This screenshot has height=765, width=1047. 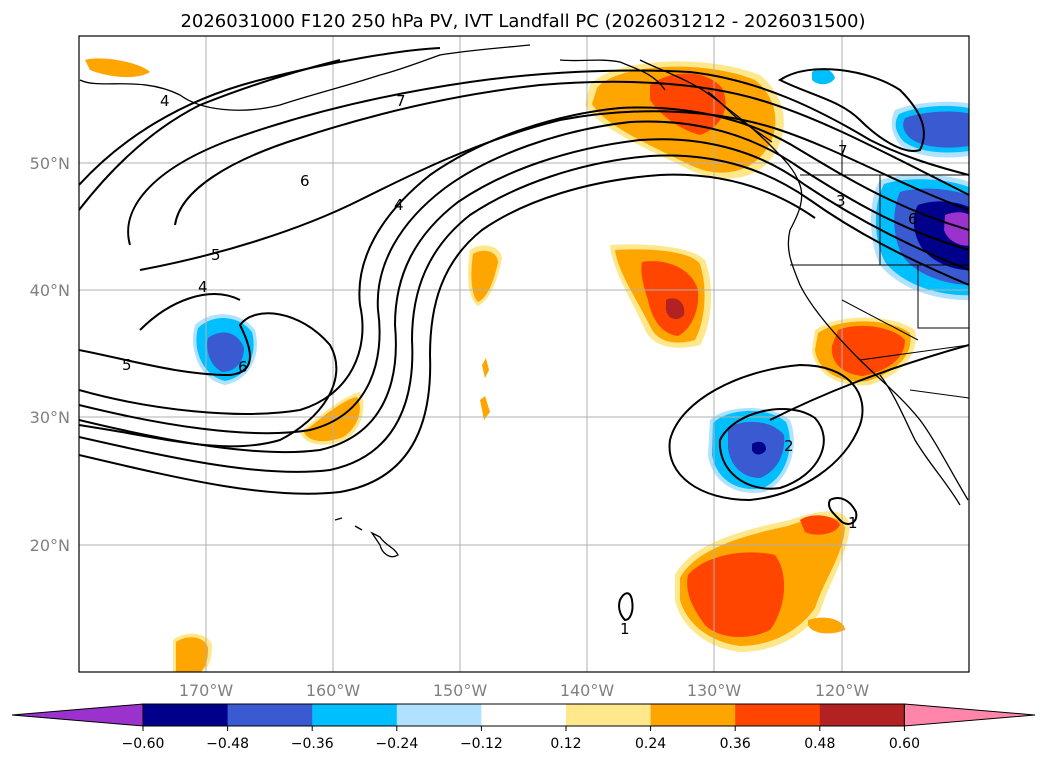 What do you see at coordinates (366, 537) in the screenshot?
I see `hawaii` at bounding box center [366, 537].